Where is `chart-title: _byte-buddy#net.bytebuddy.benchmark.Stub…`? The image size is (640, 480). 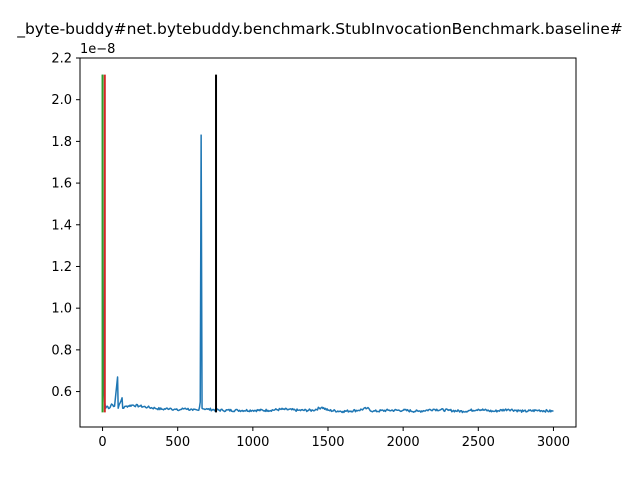 chart-title: _byte-buddy#net.bytebuddy.benchmark.Stub… is located at coordinates (319, 29).